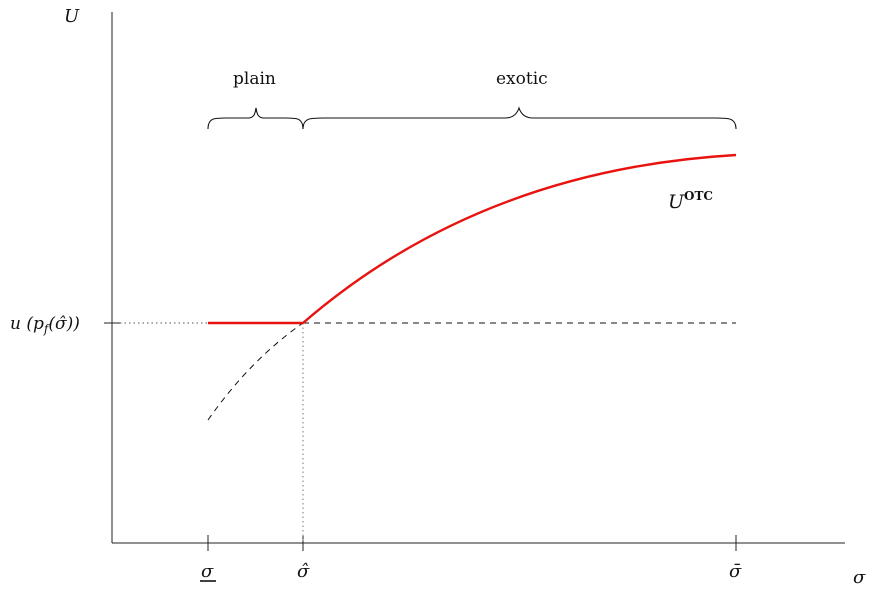 This screenshot has width=873, height=590. Describe the element at coordinates (303, 571) in the screenshot. I see `tick-label-sigma-hat: σ̂` at that location.